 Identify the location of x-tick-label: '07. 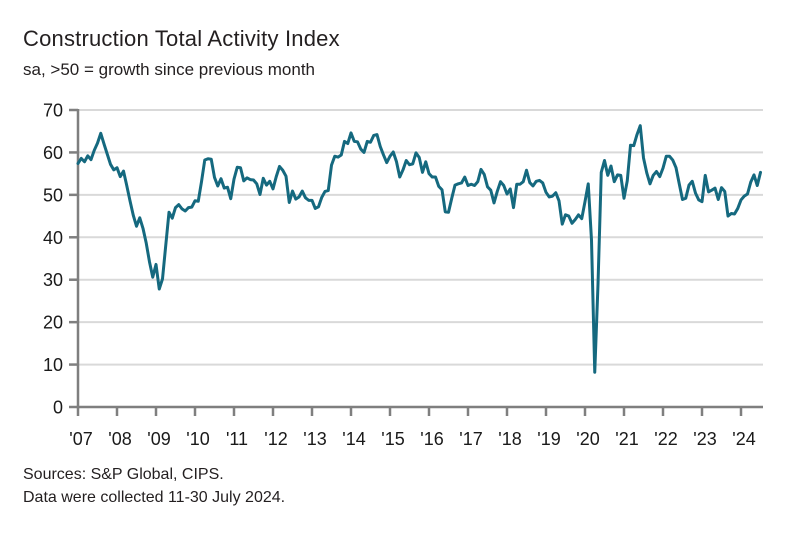
(80, 439).